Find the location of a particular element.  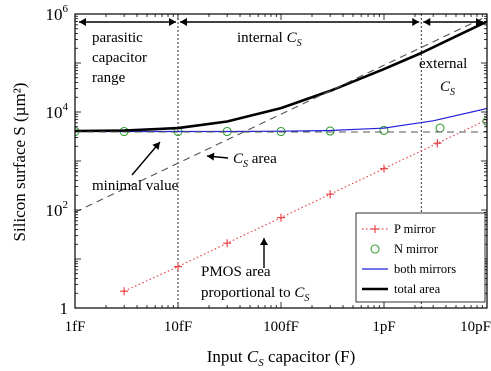

x-tick-label: 100fF is located at coordinates (281, 327).